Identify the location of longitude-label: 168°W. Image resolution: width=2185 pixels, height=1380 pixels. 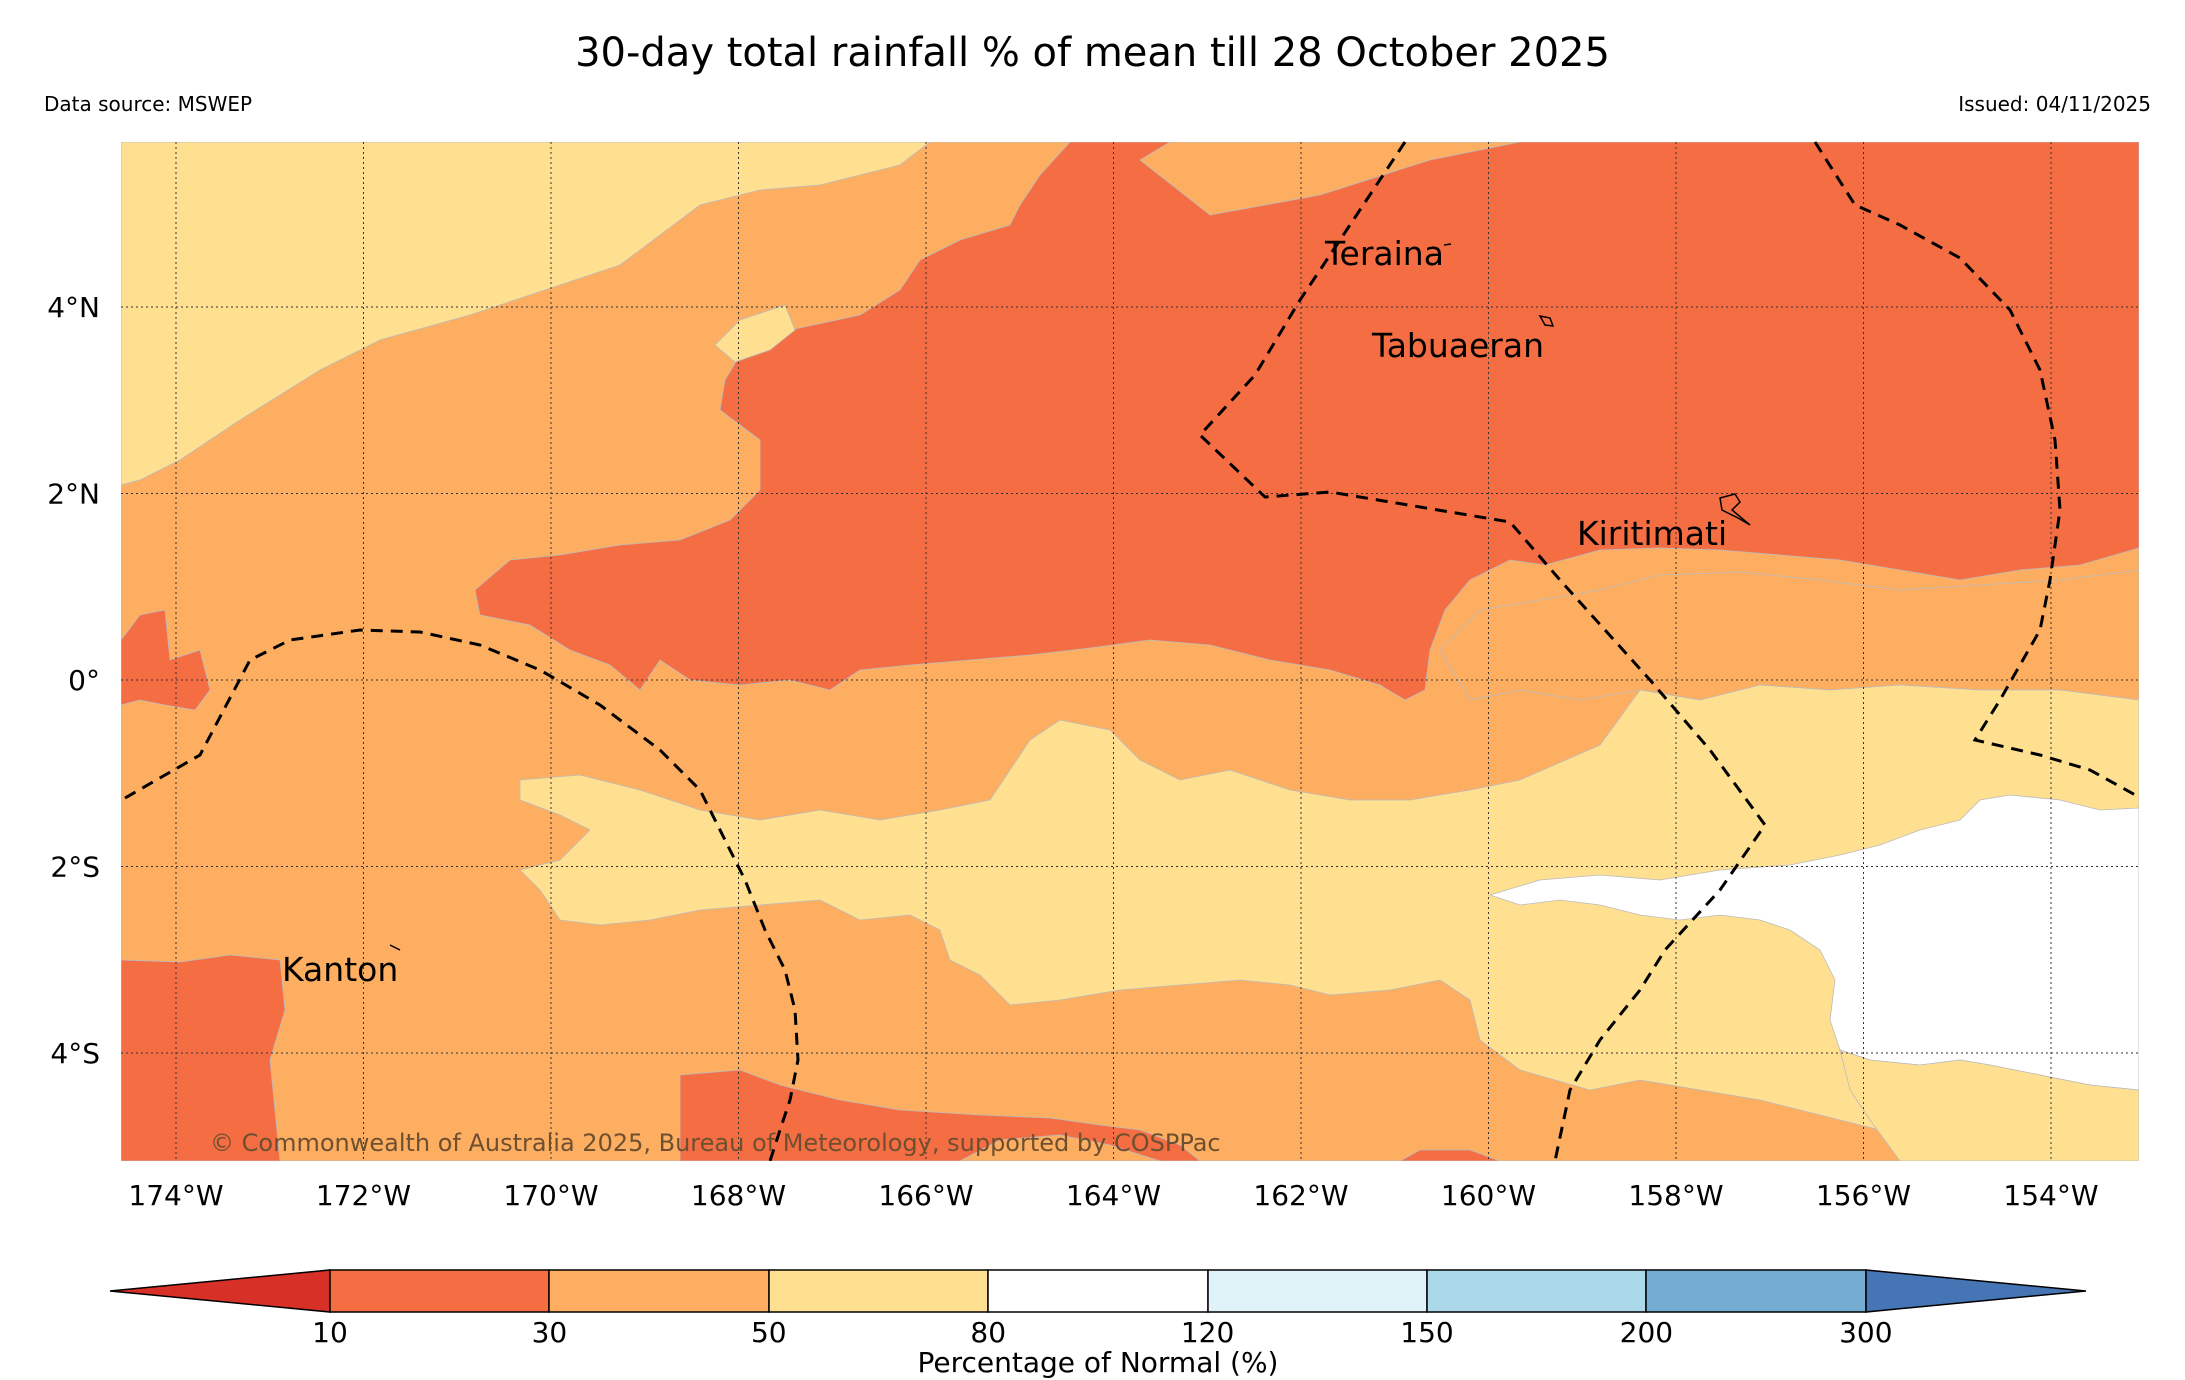
(738, 1195).